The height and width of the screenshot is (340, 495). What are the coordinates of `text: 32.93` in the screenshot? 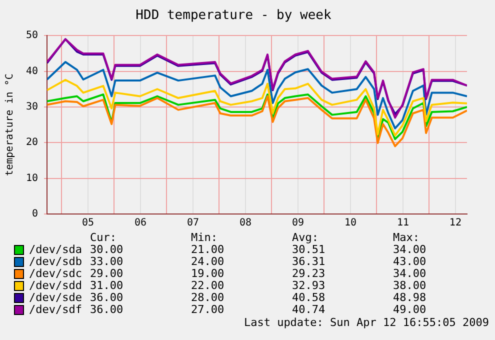 It's located at (308, 285).